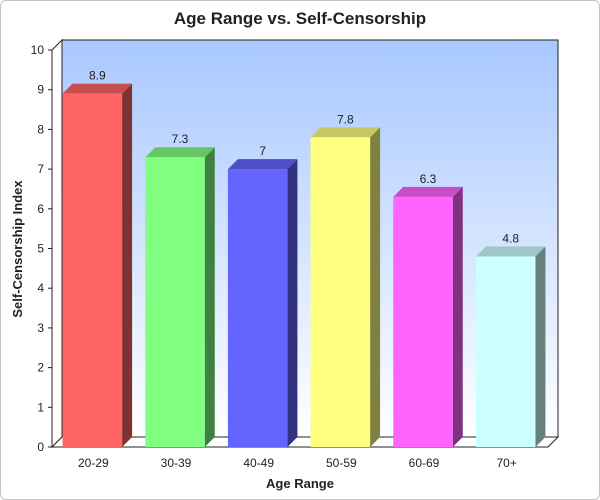  What do you see at coordinates (300, 18) in the screenshot?
I see `chart-title: Age Range vs. Self-Censorship` at bounding box center [300, 18].